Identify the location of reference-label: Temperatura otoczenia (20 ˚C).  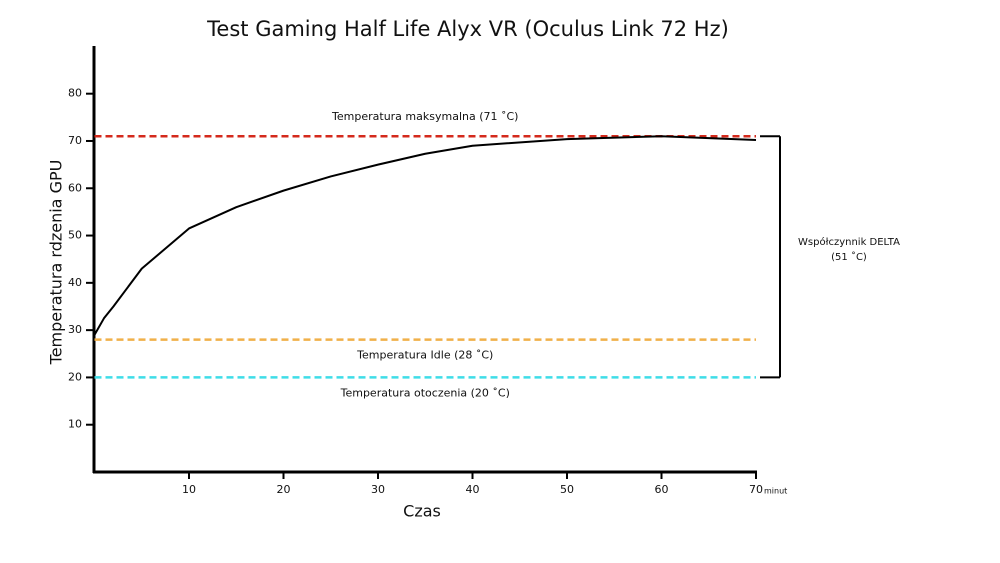
(425, 392).